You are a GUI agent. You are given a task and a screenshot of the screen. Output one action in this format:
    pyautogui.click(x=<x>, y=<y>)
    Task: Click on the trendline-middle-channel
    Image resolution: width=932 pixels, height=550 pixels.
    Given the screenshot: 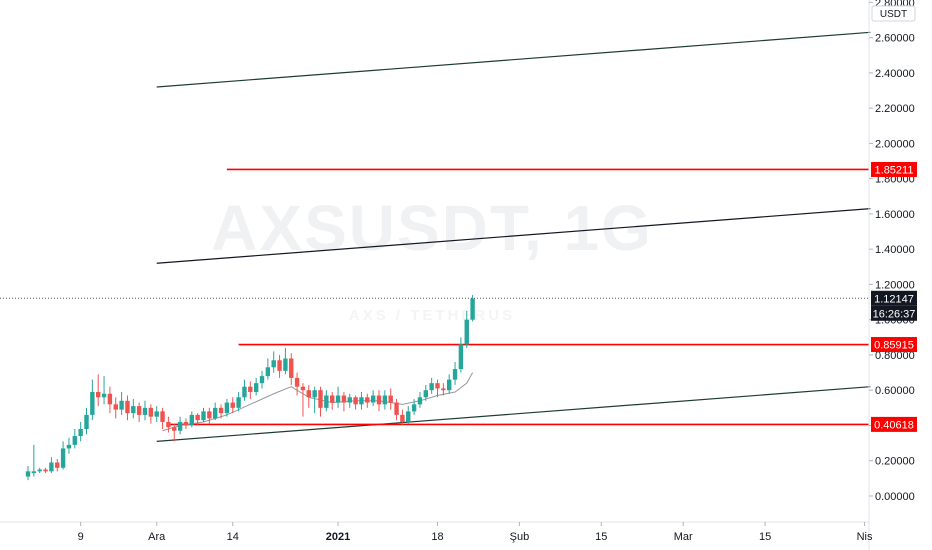 What is the action you would take?
    pyautogui.click(x=513, y=236)
    